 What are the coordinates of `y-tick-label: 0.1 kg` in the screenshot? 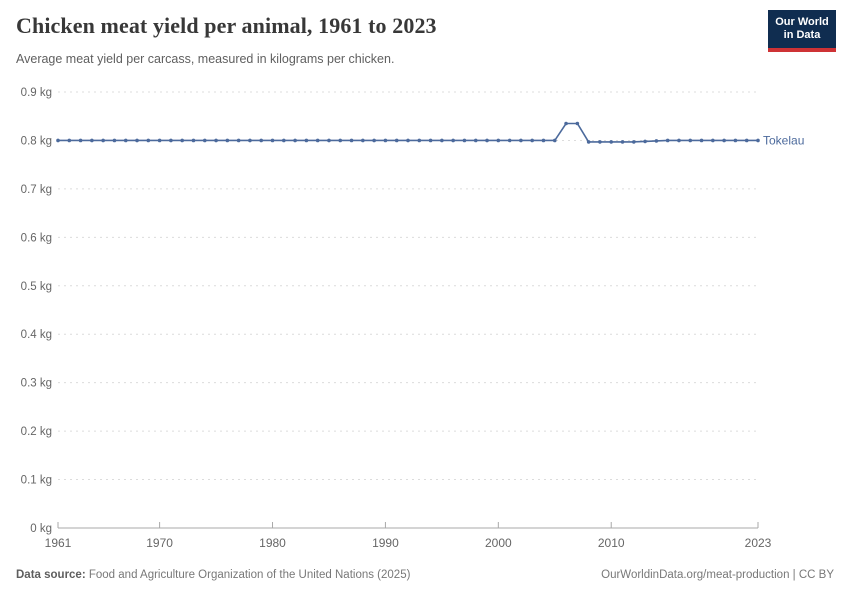 It's located at (36, 481).